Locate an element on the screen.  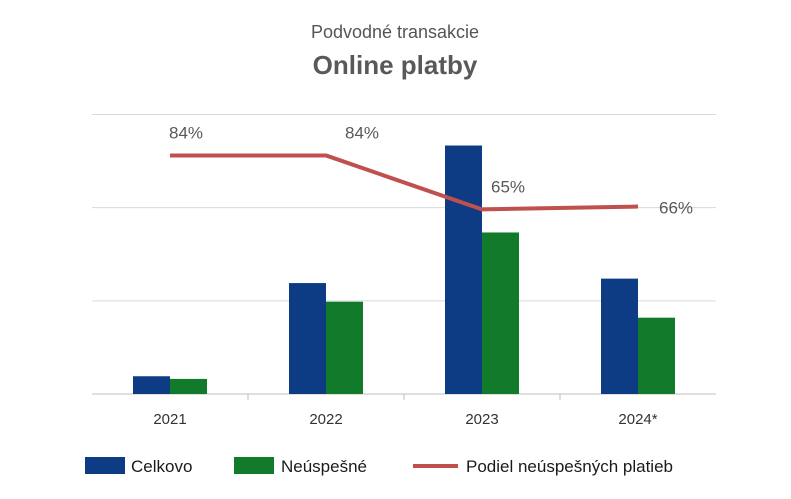
chart-title: Online platby is located at coordinates (395, 65).